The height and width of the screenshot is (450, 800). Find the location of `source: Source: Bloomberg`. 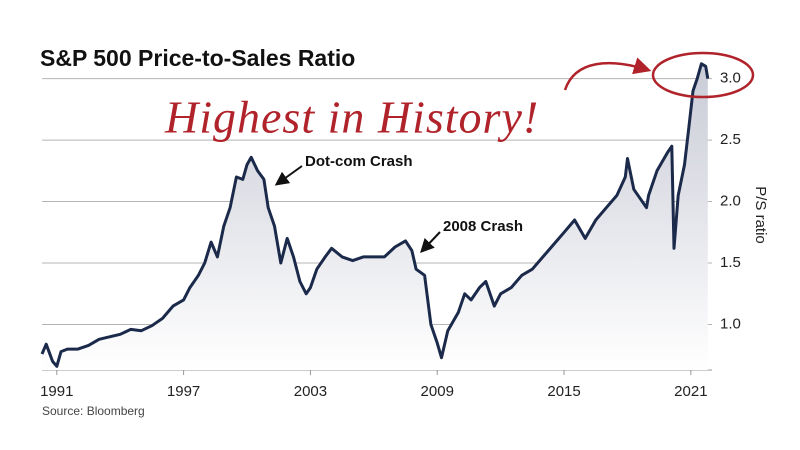

source: Source: Bloomberg is located at coordinates (93, 411).